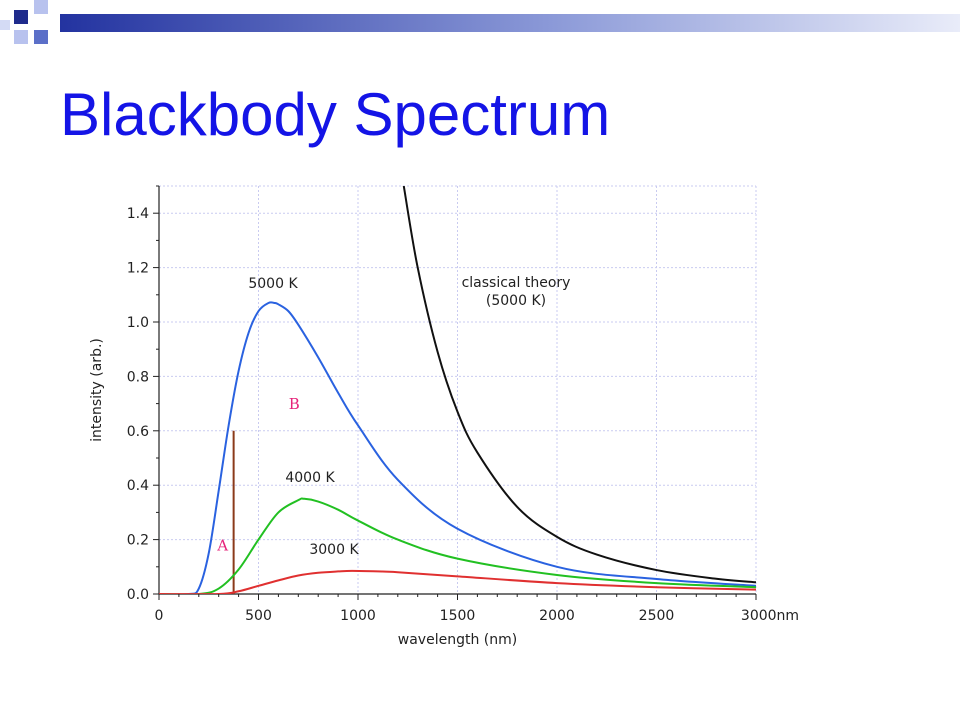  Describe the element at coordinates (335, 114) in the screenshot. I see `slide-title: Blackbody Spectrum` at that location.